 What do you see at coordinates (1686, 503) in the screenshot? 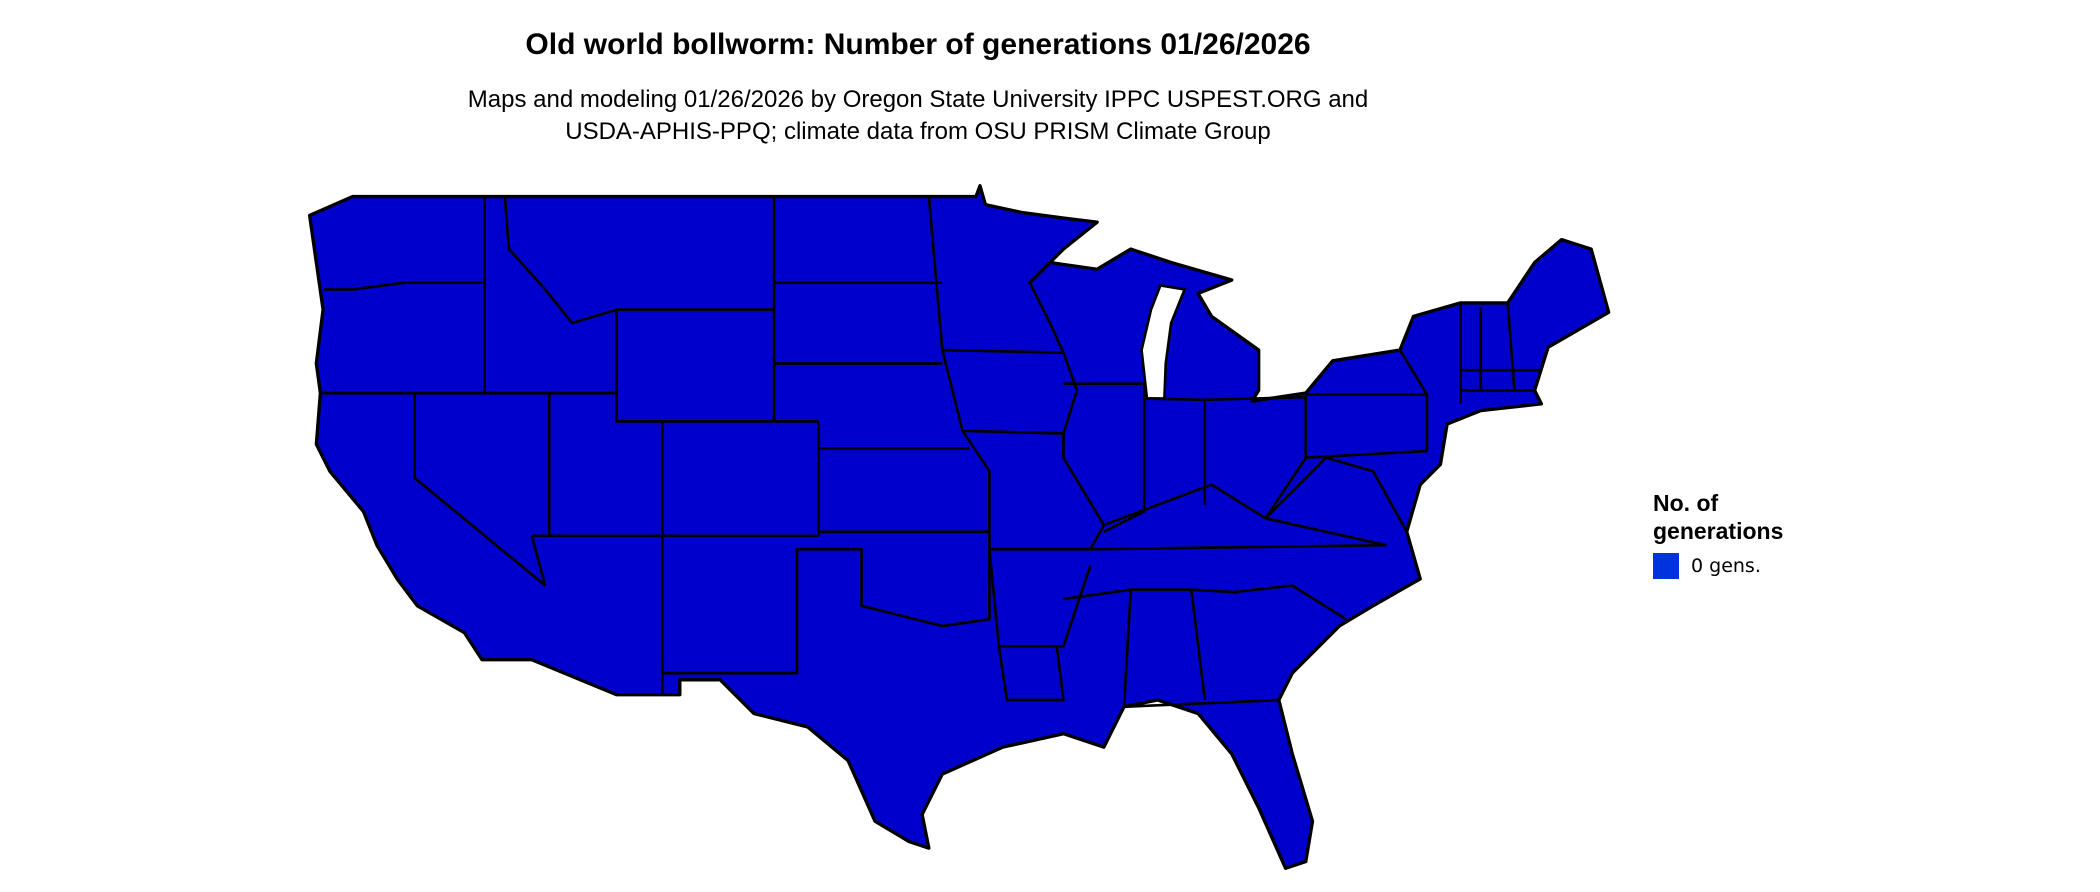
I see `legend-title-line-1: No. of` at bounding box center [1686, 503].